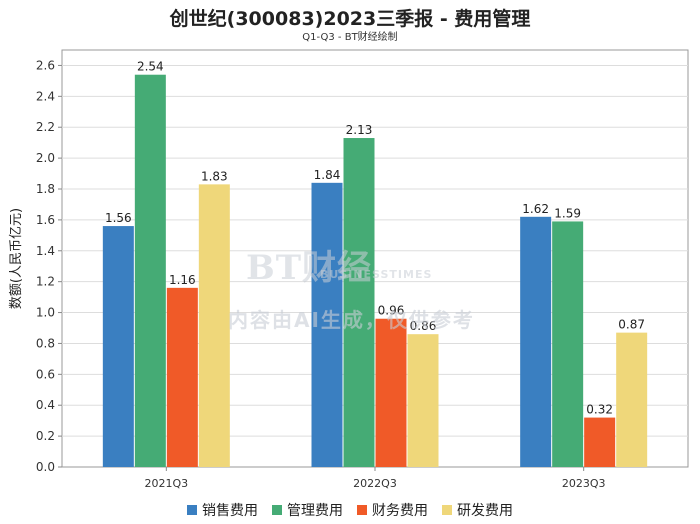 The width and height of the screenshot is (700, 524). Describe the element at coordinates (327, 325) in the screenshot. I see `bar-2022Q3-销售费用` at that location.